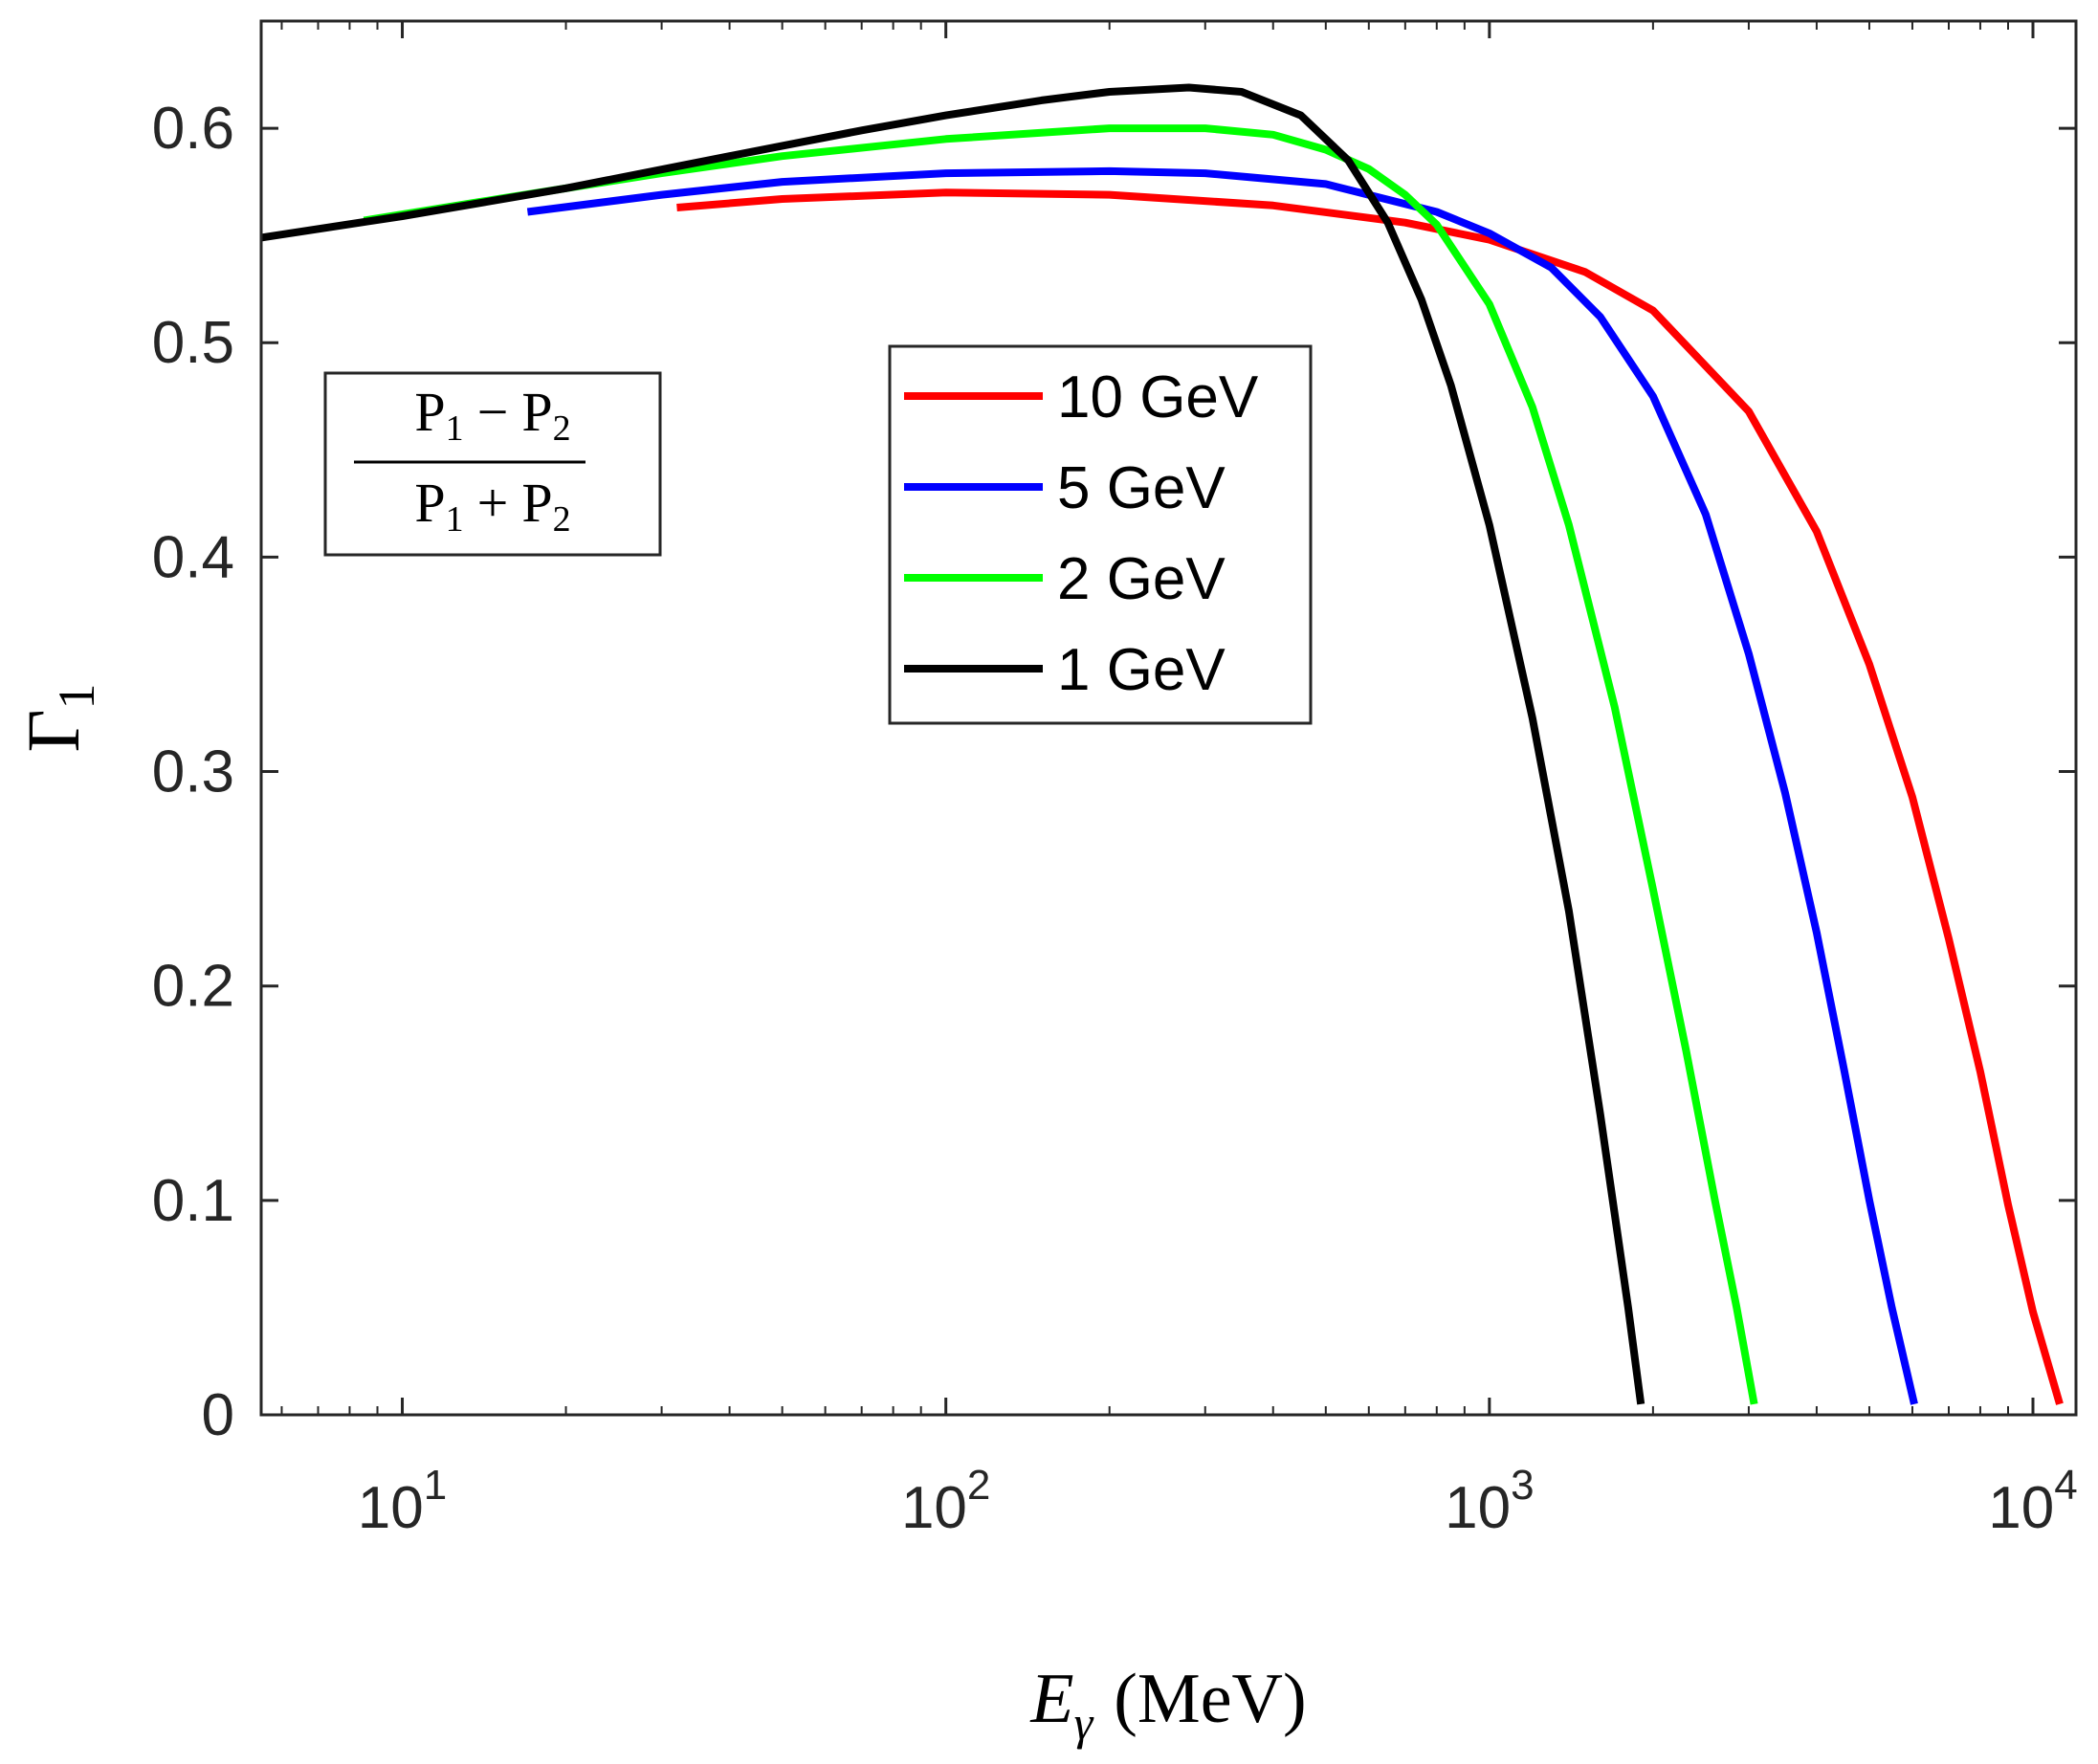  Describe the element at coordinates (1141, 488) in the screenshot. I see `legend-label-5-gev: 5 GeV` at that location.